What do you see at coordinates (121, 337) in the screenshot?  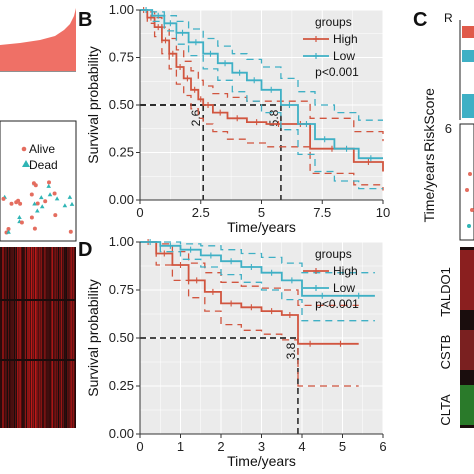 I see `y-tick-label: 0.50` at bounding box center [121, 337].